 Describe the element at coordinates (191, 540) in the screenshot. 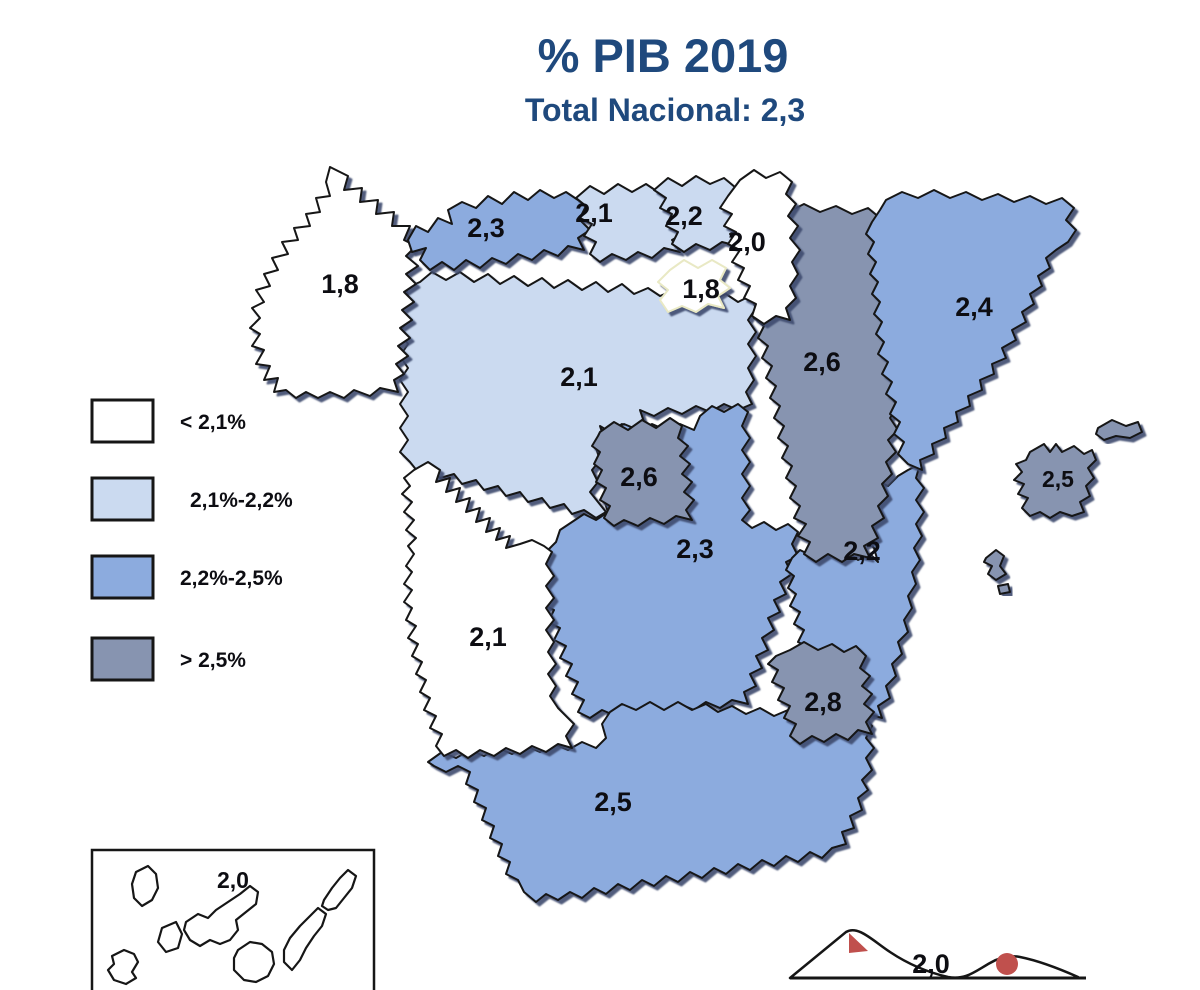

I see `legend: < 2,1% 2,1%-2,2% 2,2%-2,5% > 2,5%` at that location.